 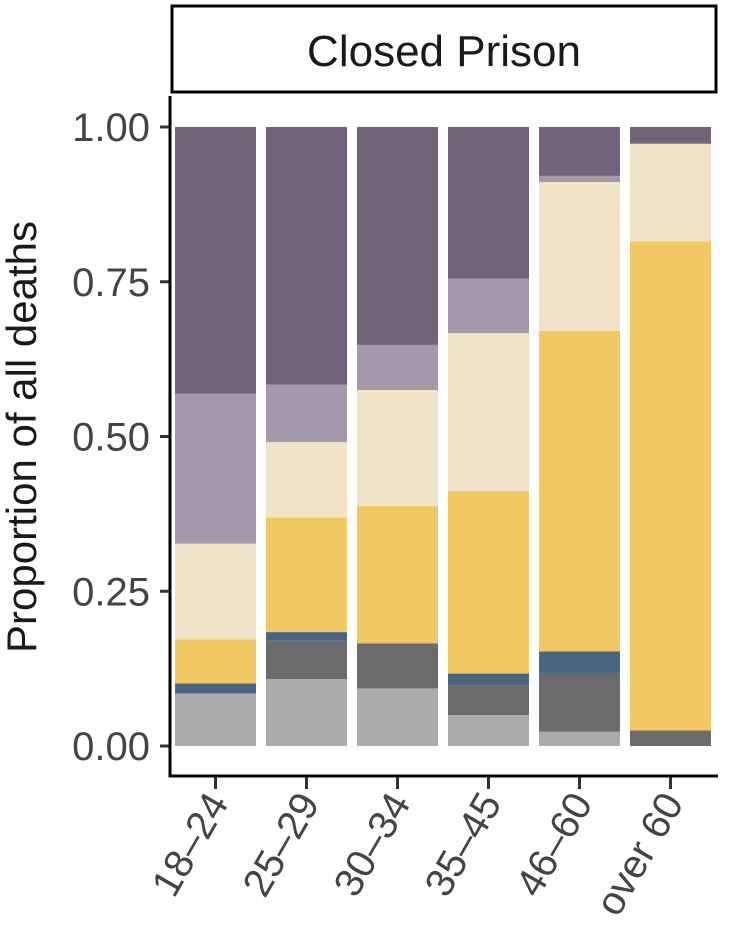 I want to click on panel-strip-box, so click(x=444, y=49).